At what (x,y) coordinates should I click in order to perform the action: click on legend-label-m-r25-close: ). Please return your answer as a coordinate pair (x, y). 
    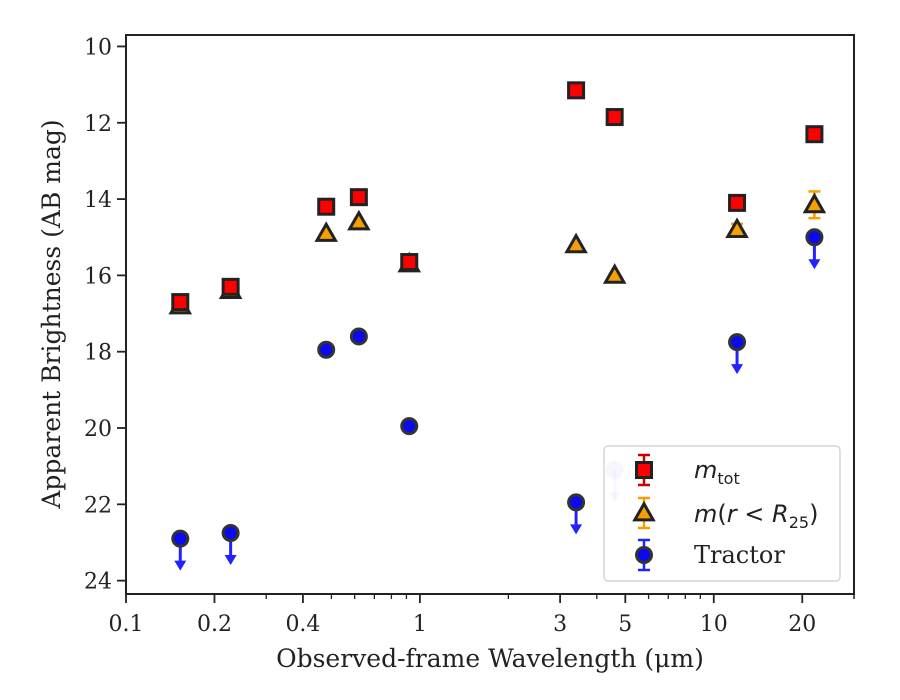
    Looking at the image, I should click on (813, 514).